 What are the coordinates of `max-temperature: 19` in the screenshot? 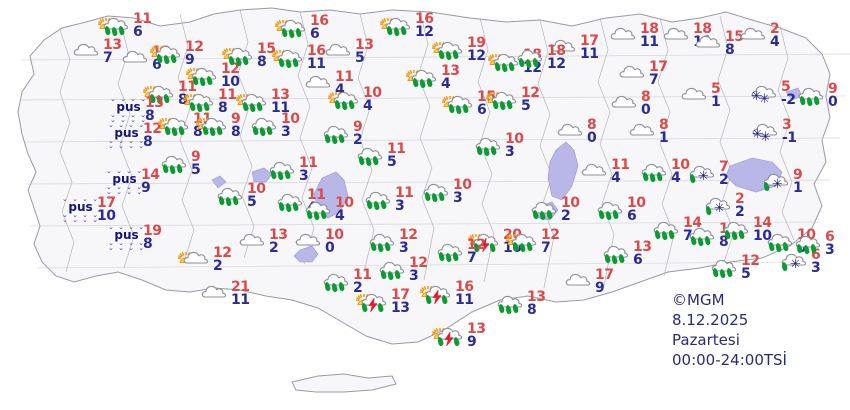 It's located at (152, 231).